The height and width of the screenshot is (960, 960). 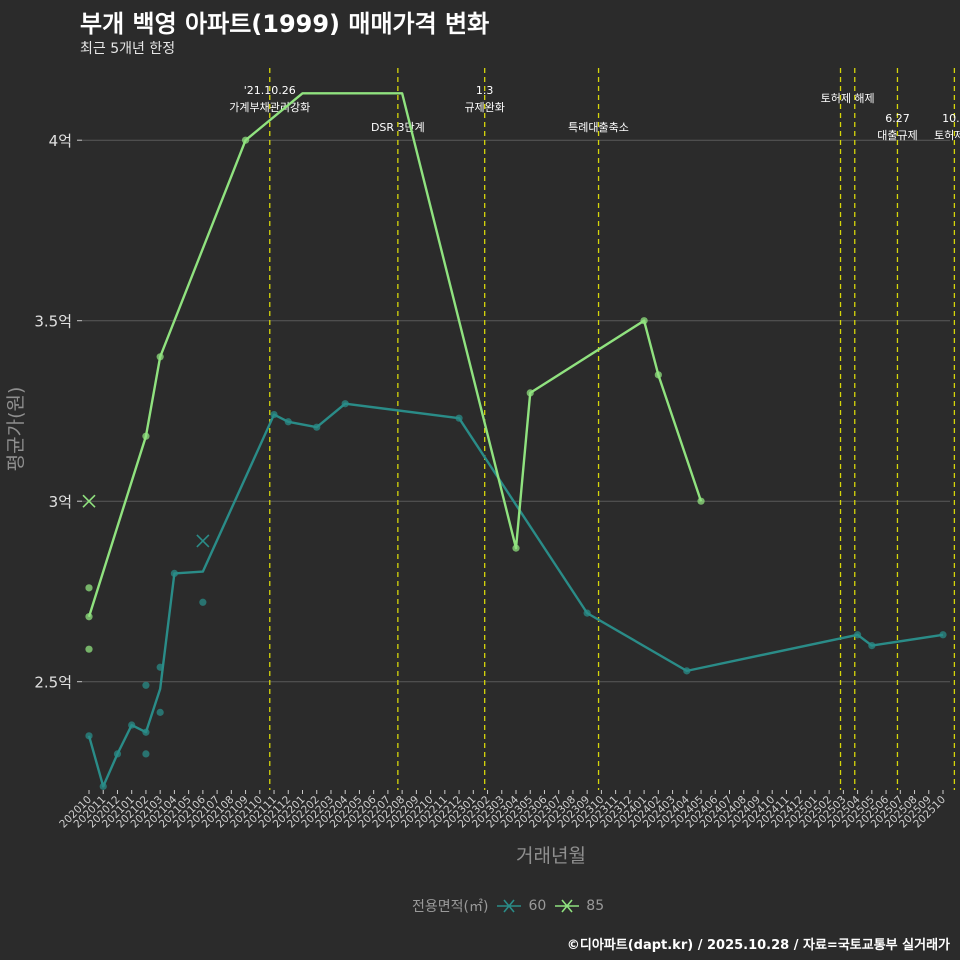 I want to click on y-tick-label: 3.5억, so click(x=53, y=322).